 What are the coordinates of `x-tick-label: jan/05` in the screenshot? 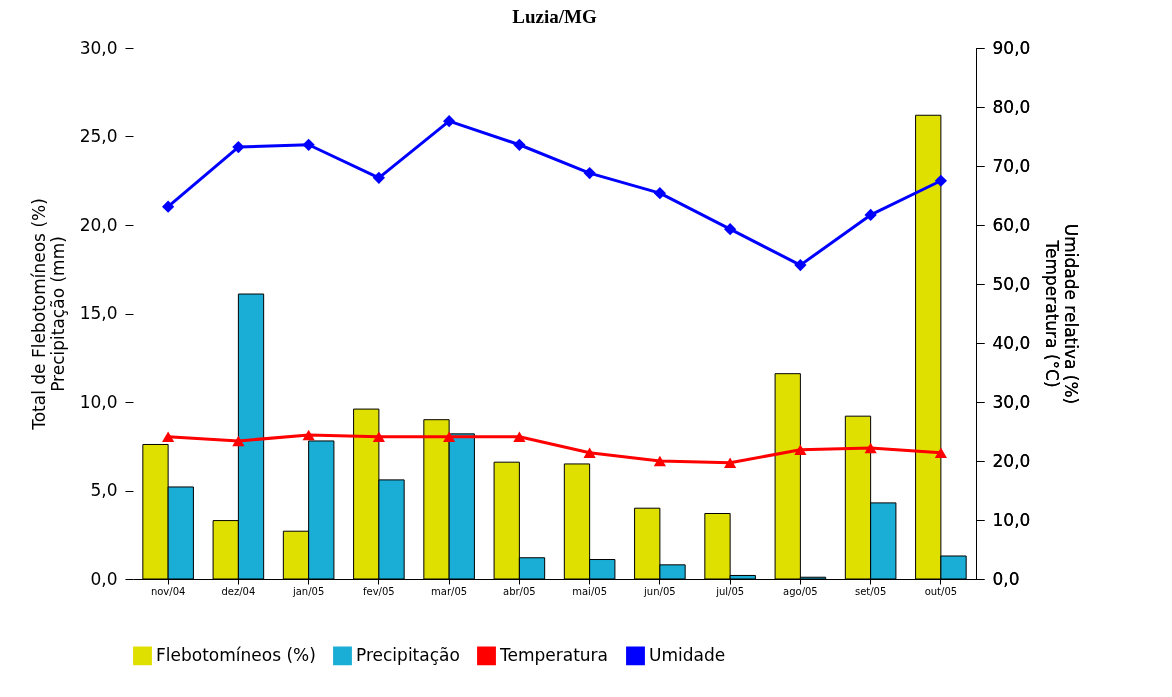 It's located at (308, 591).